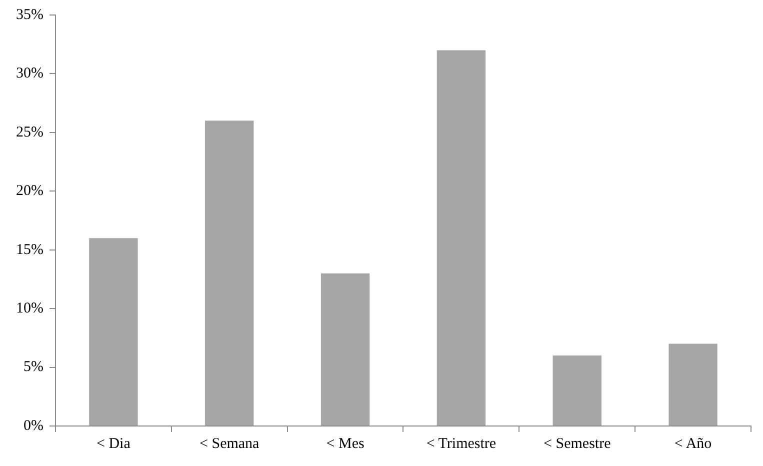 The height and width of the screenshot is (466, 763). Describe the element at coordinates (30, 74) in the screenshot. I see `y-tick-label: 30%` at that location.